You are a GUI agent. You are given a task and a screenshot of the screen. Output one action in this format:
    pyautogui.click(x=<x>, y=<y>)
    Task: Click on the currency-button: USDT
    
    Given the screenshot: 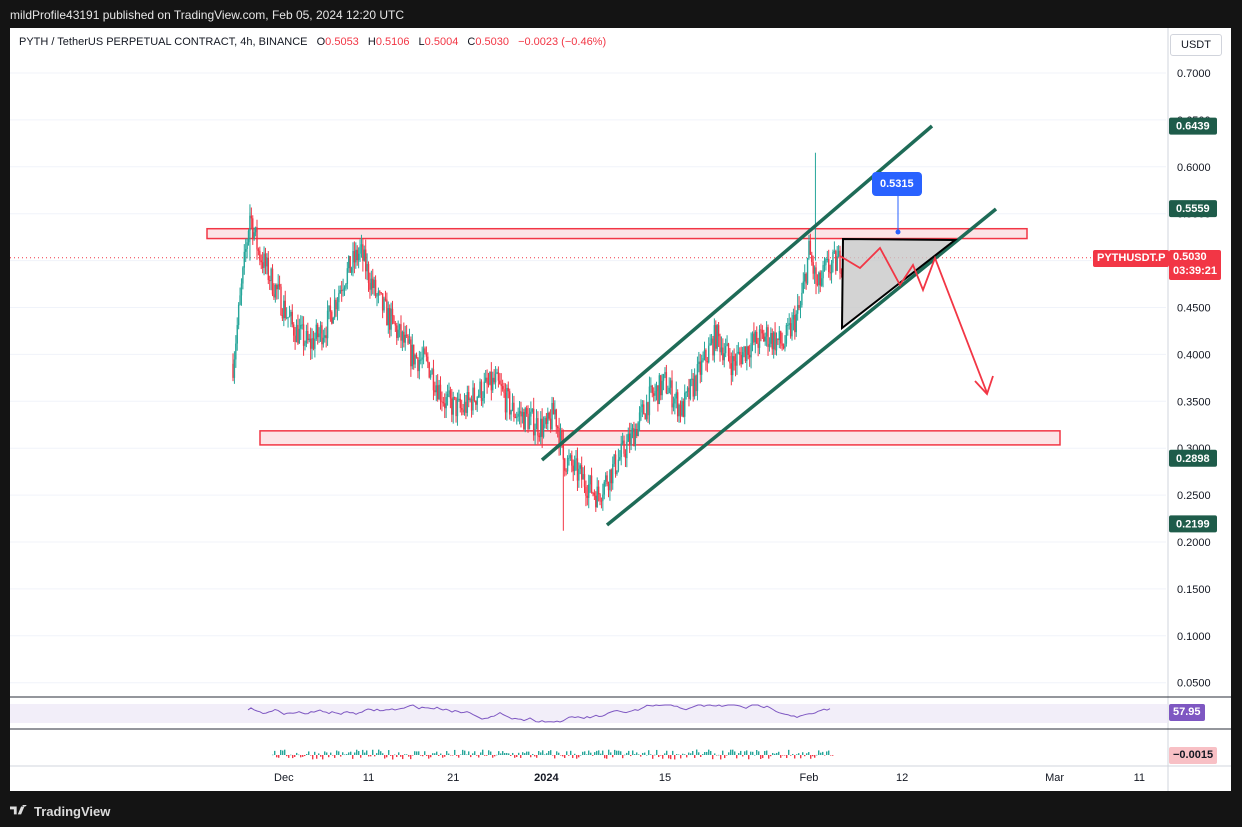 What is the action you would take?
    pyautogui.click(x=1196, y=45)
    